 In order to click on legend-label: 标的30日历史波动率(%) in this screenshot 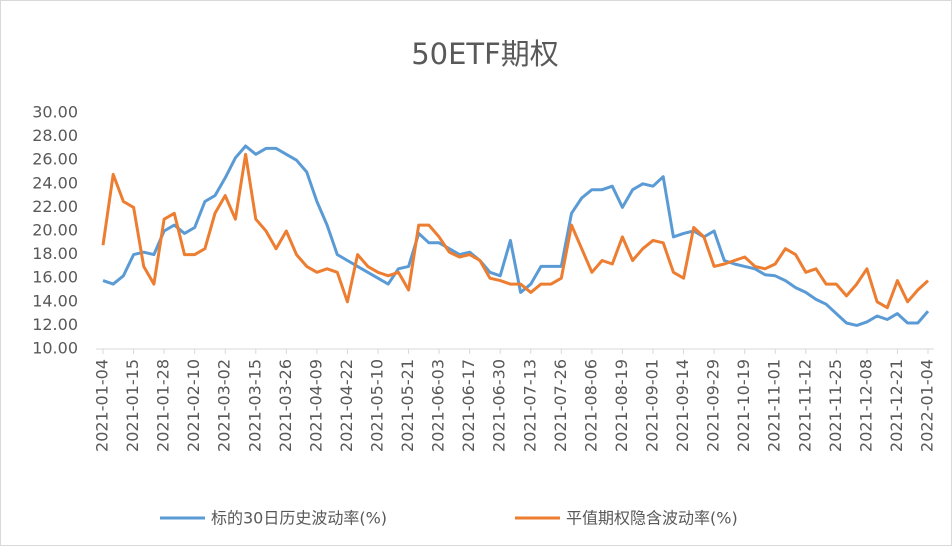, I will do `click(299, 518)`.